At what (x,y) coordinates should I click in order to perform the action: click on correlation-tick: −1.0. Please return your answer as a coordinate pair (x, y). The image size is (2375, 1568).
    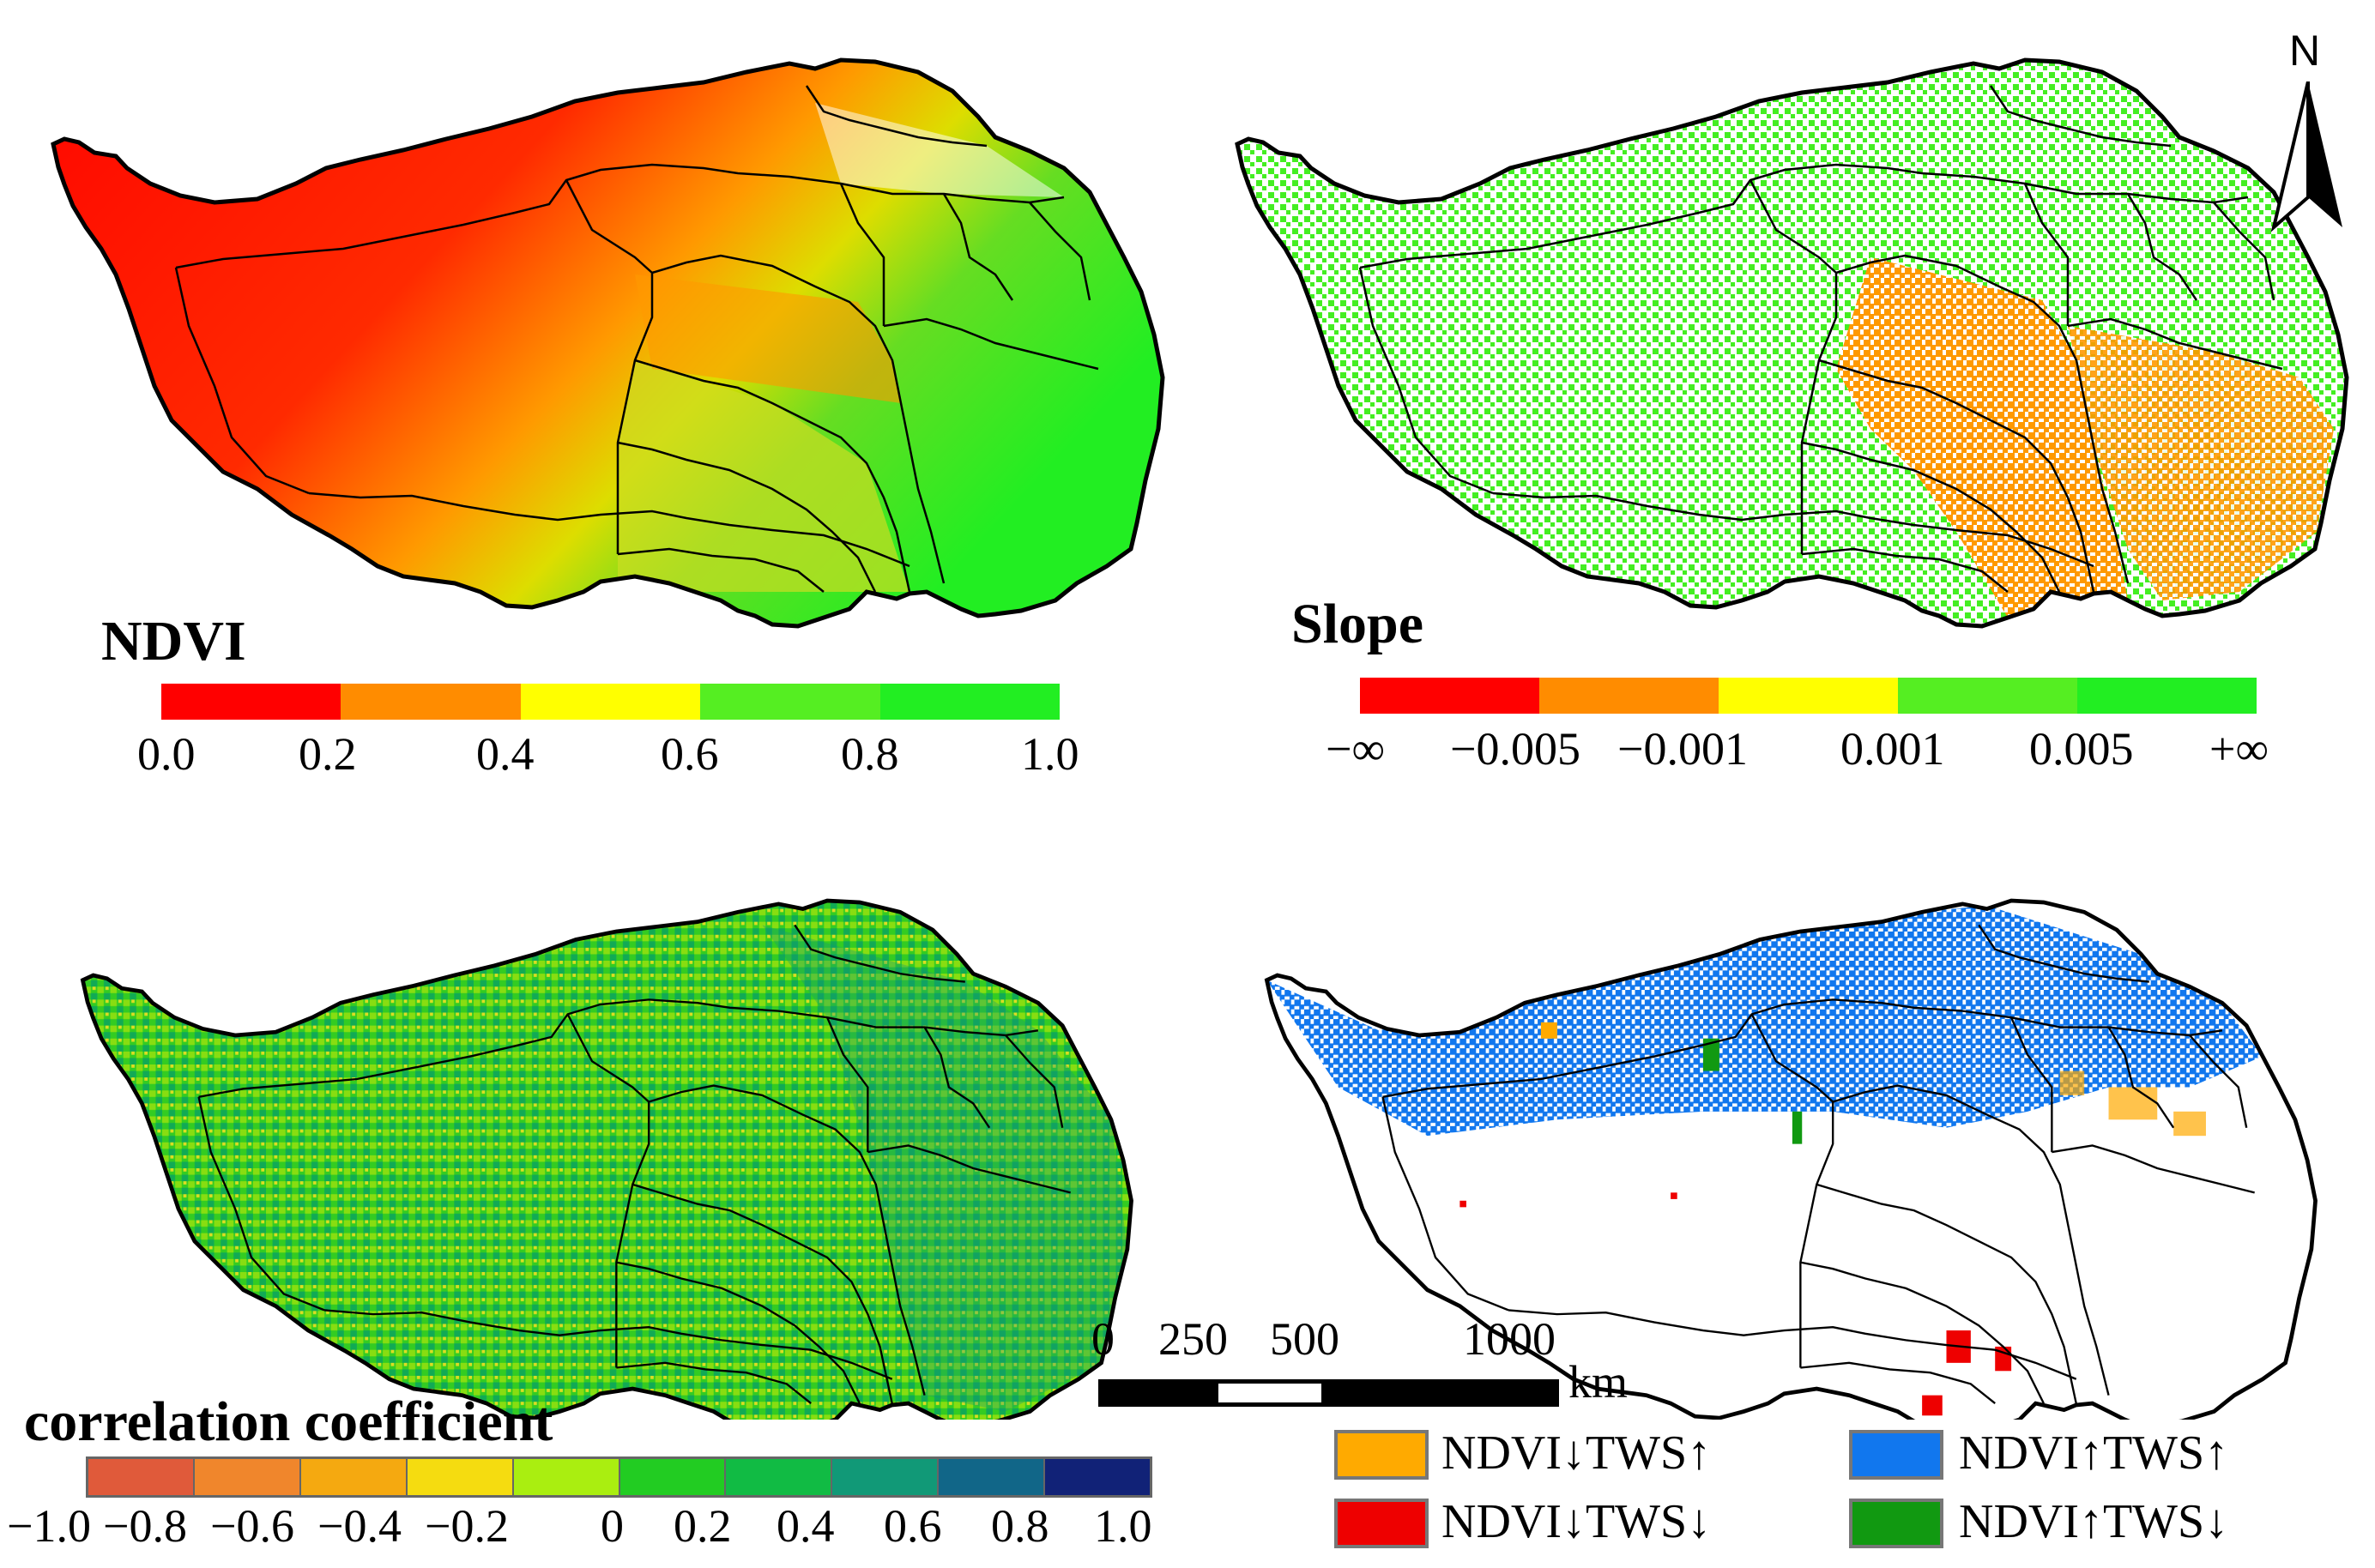
    Looking at the image, I should click on (49, 1526).